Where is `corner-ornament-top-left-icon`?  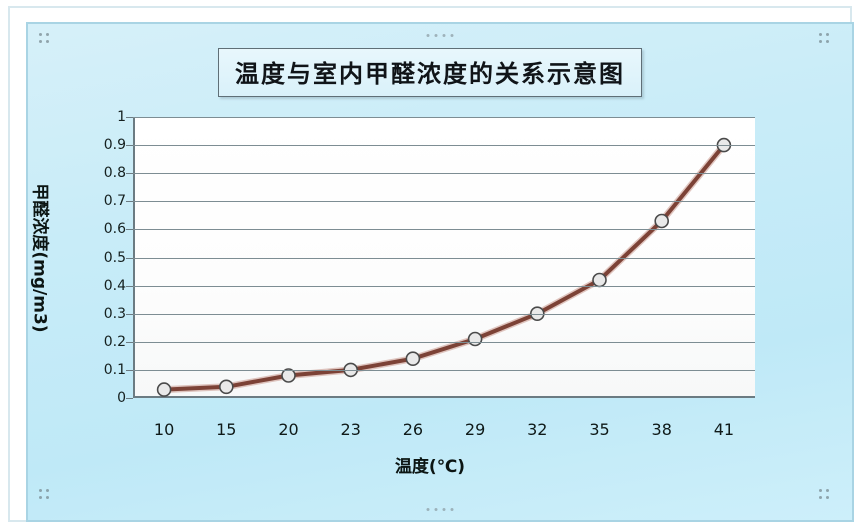 corner-ornament-top-left-icon is located at coordinates (50, 44).